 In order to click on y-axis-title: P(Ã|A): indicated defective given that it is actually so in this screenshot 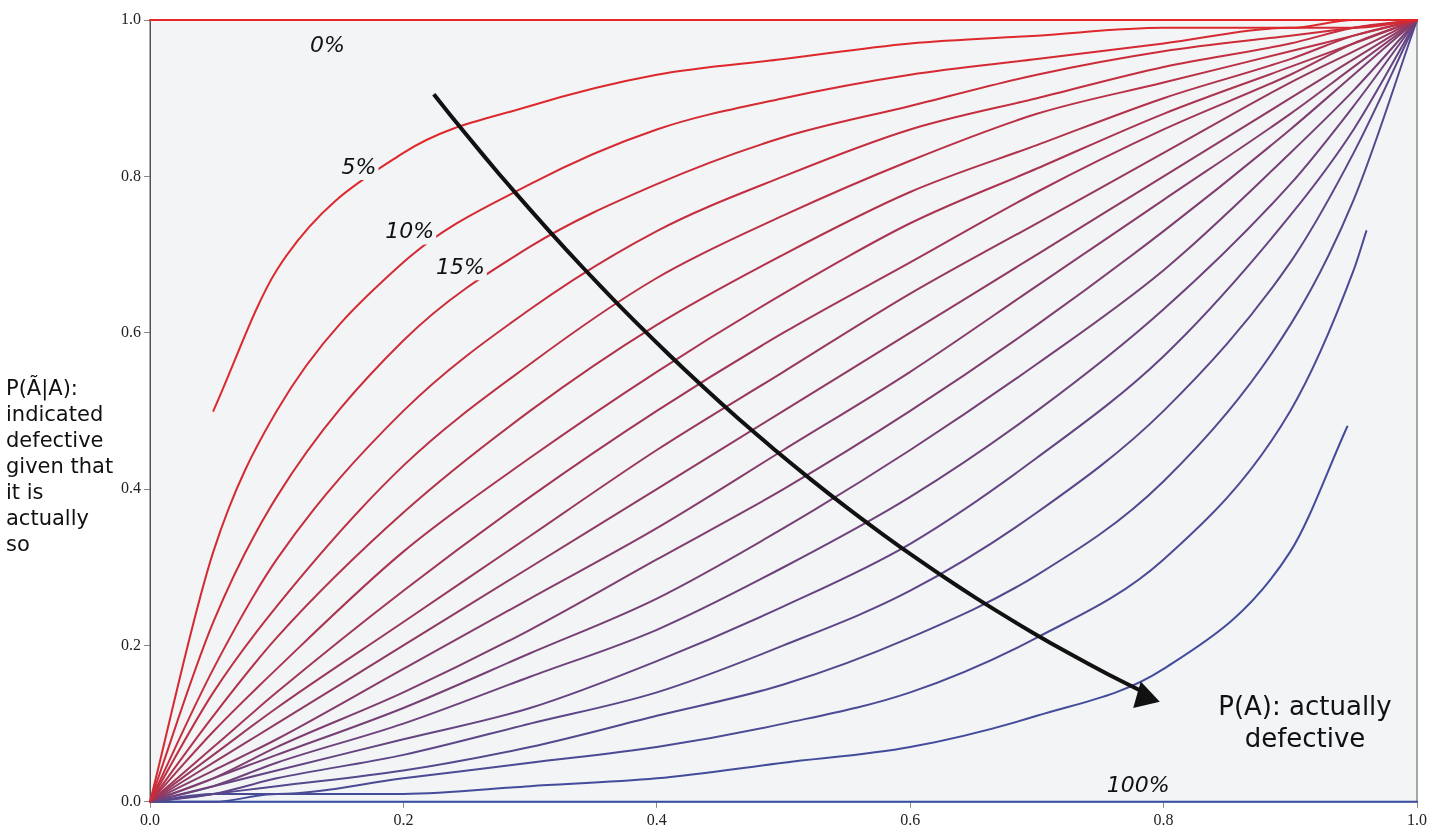, I will do `click(60, 466)`.